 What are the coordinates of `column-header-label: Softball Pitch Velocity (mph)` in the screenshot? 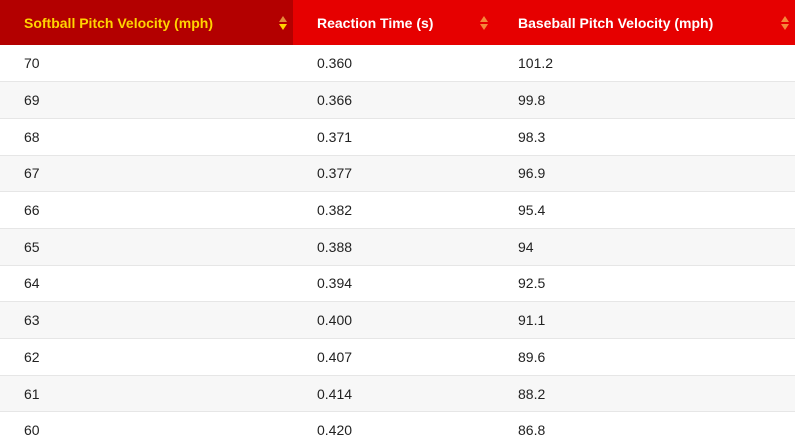 It's located at (119, 22).